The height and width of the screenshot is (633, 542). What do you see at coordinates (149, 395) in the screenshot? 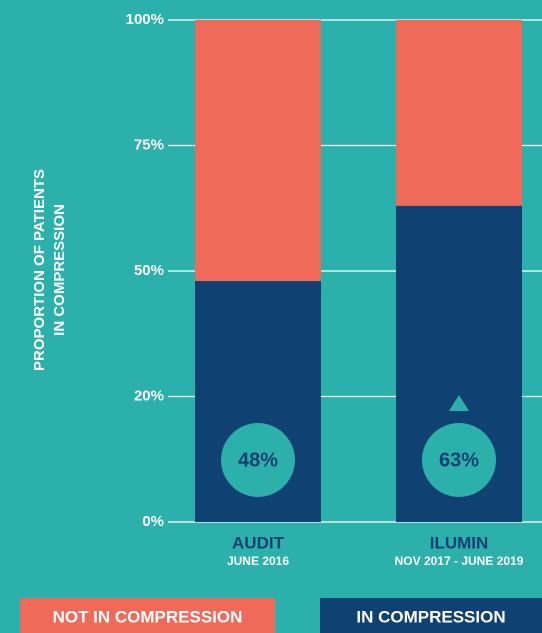
I see `y-tick-label: 20%` at bounding box center [149, 395].